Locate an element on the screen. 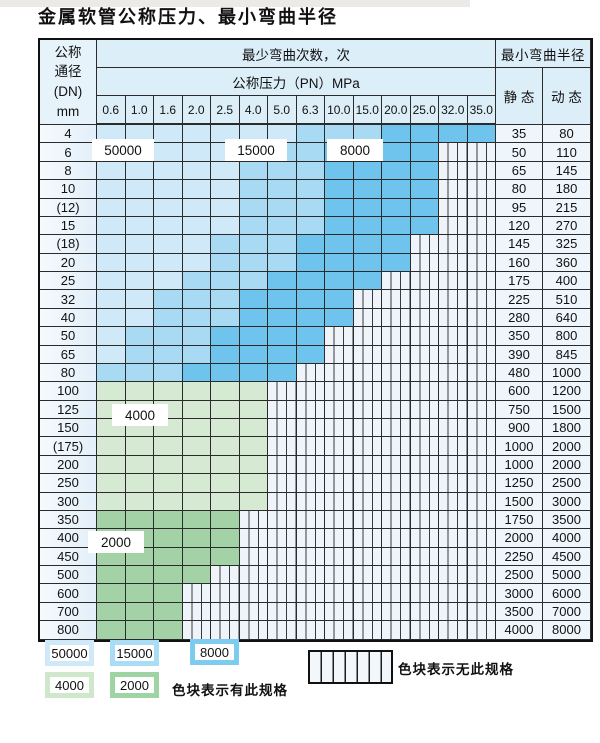 This screenshot has width=600, height=743. dynamic-radius-cell: 80 is located at coordinates (567, 134).